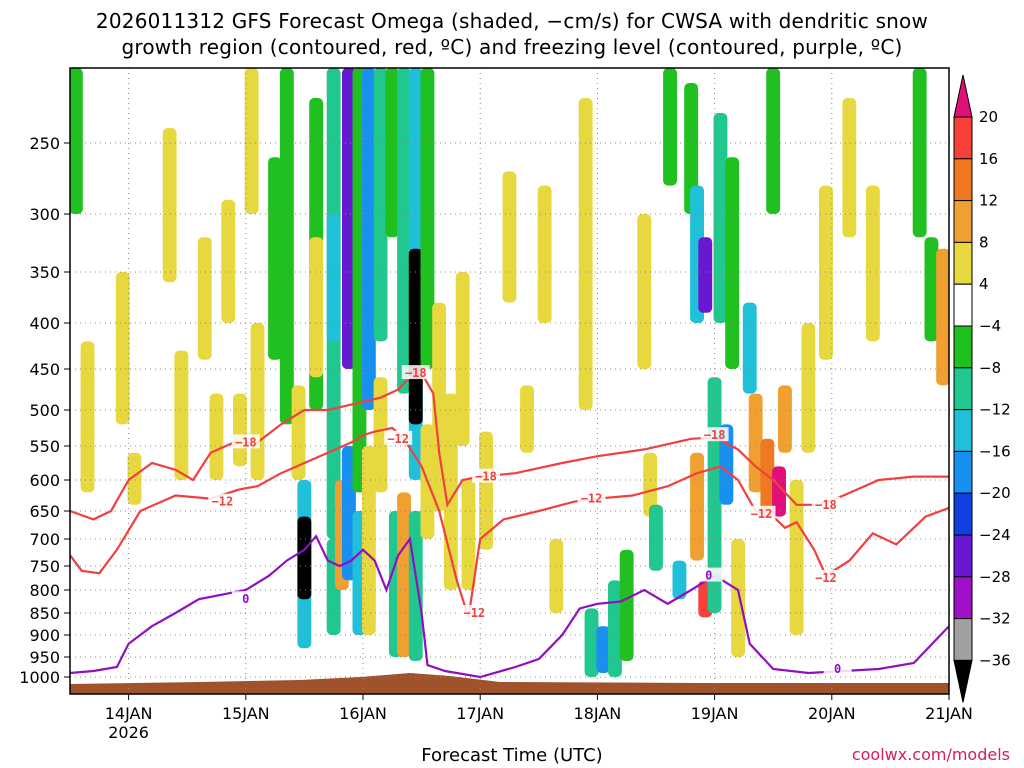 The width and height of the screenshot is (1024, 768). What do you see at coordinates (44, 369) in the screenshot?
I see `y-tick-label: 450` at bounding box center [44, 369].